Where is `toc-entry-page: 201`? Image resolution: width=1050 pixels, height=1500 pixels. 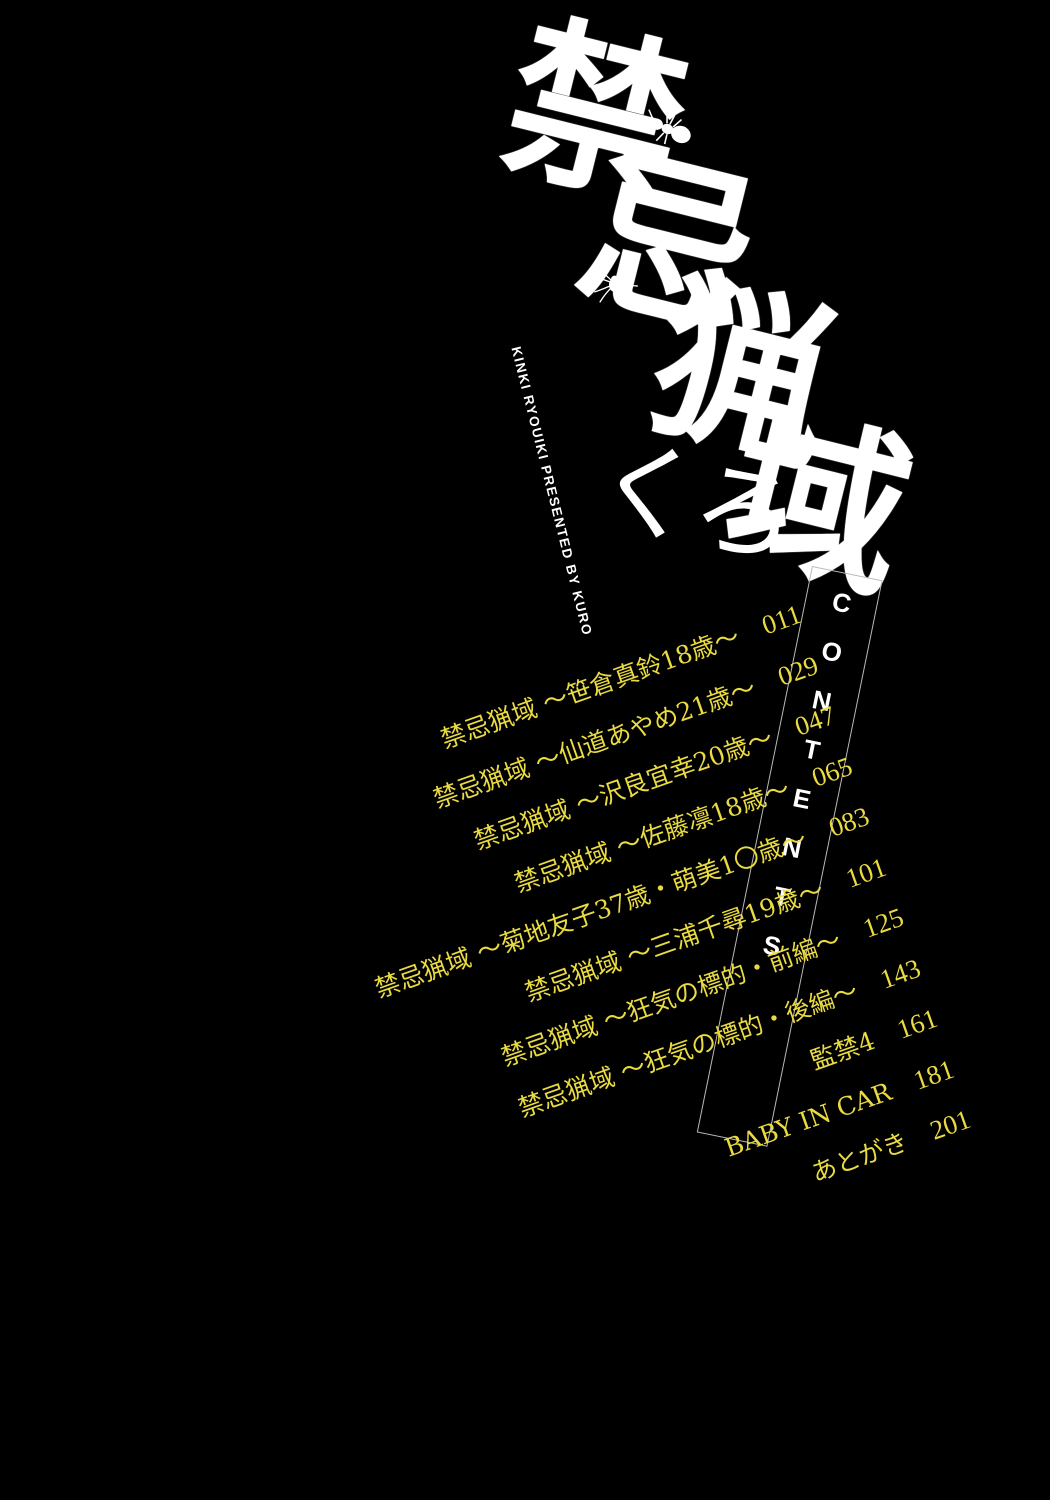
toc-entry-page: 201 is located at coordinates (950, 1124).